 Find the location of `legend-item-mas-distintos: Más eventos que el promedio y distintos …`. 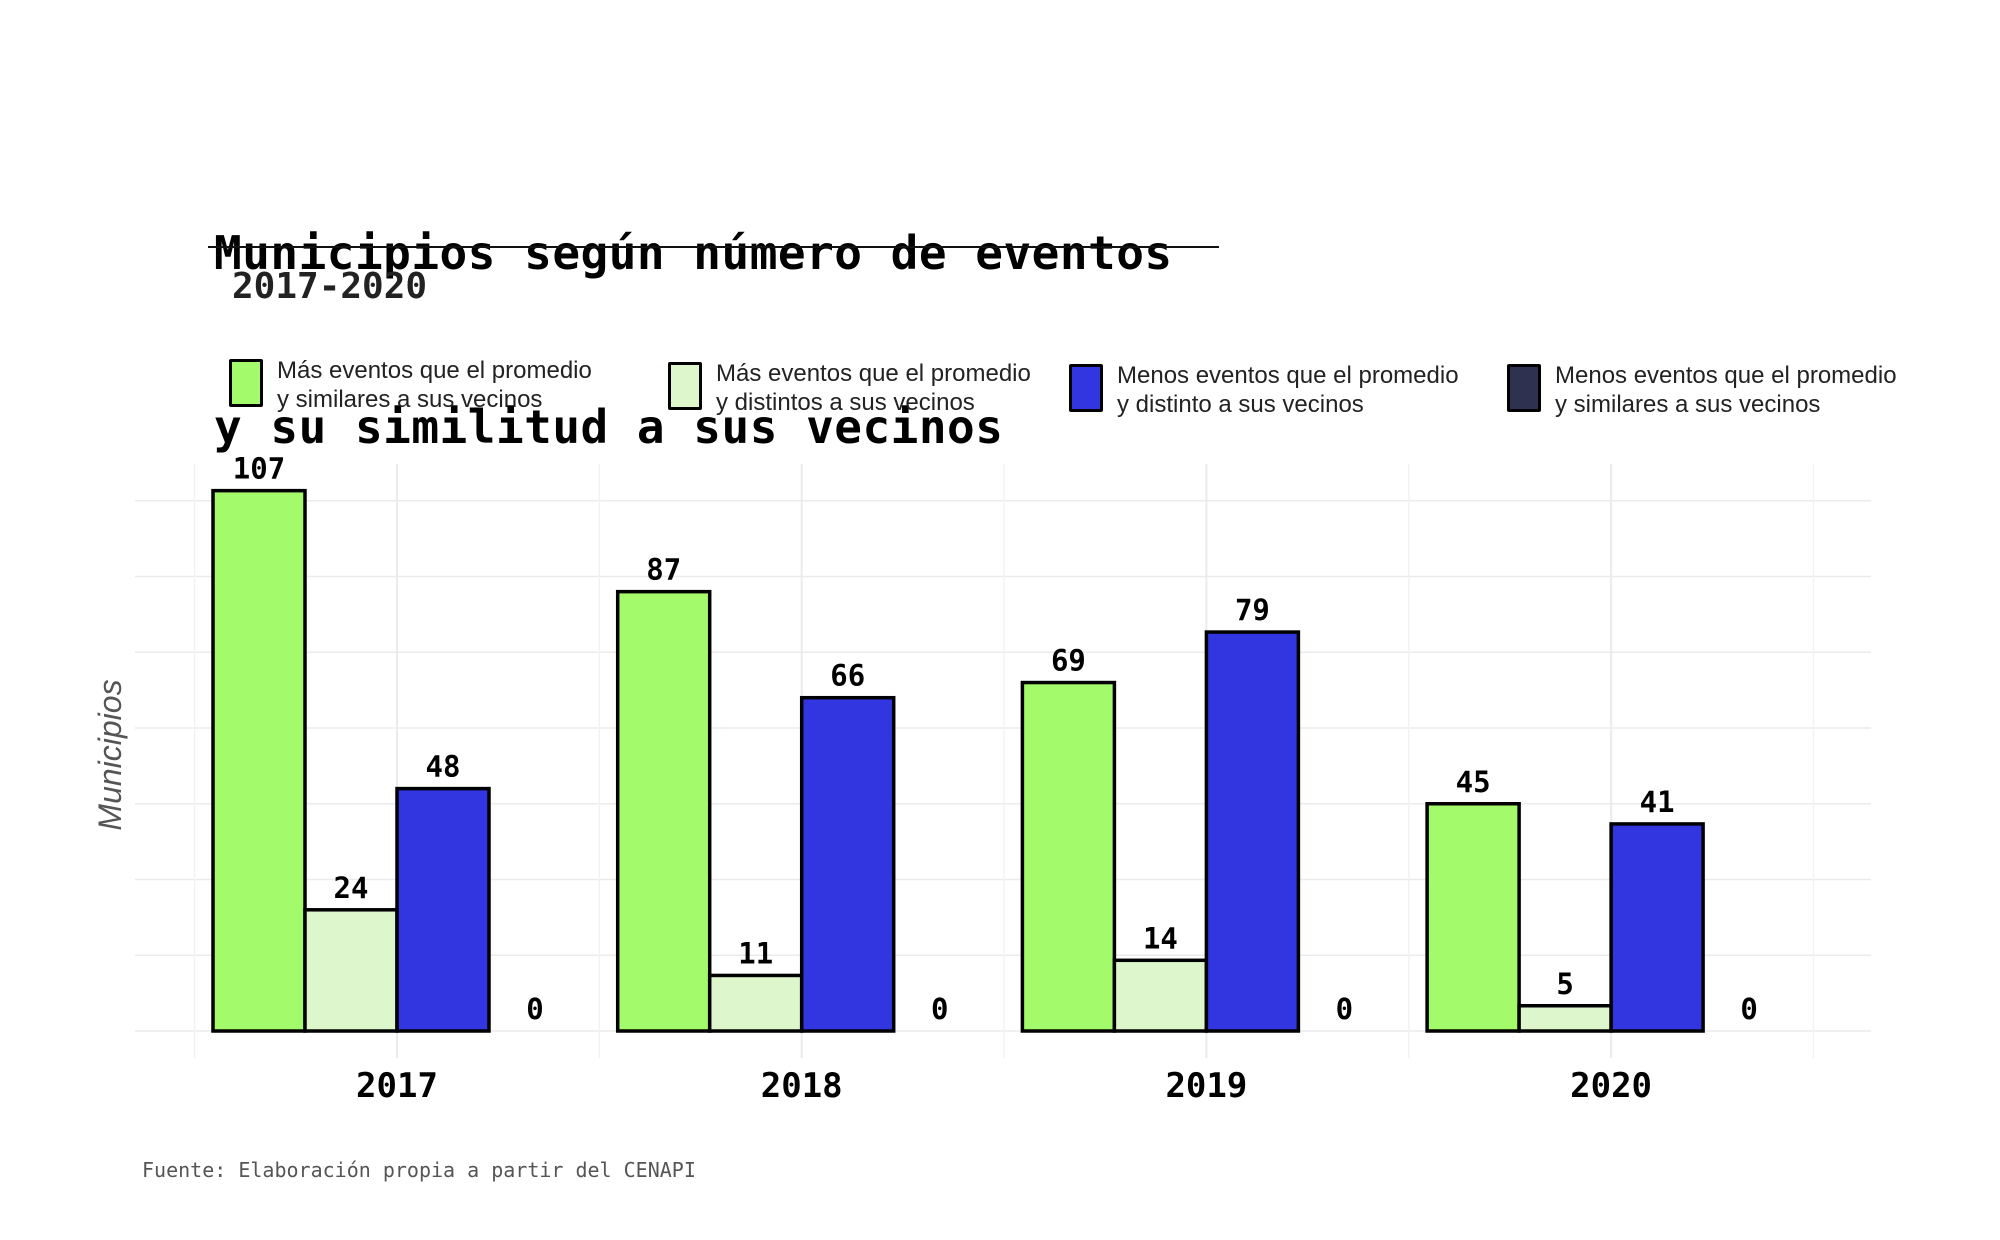

legend-item-mas-distintos: Más eventos que el promedio y distintos … is located at coordinates (849, 388).